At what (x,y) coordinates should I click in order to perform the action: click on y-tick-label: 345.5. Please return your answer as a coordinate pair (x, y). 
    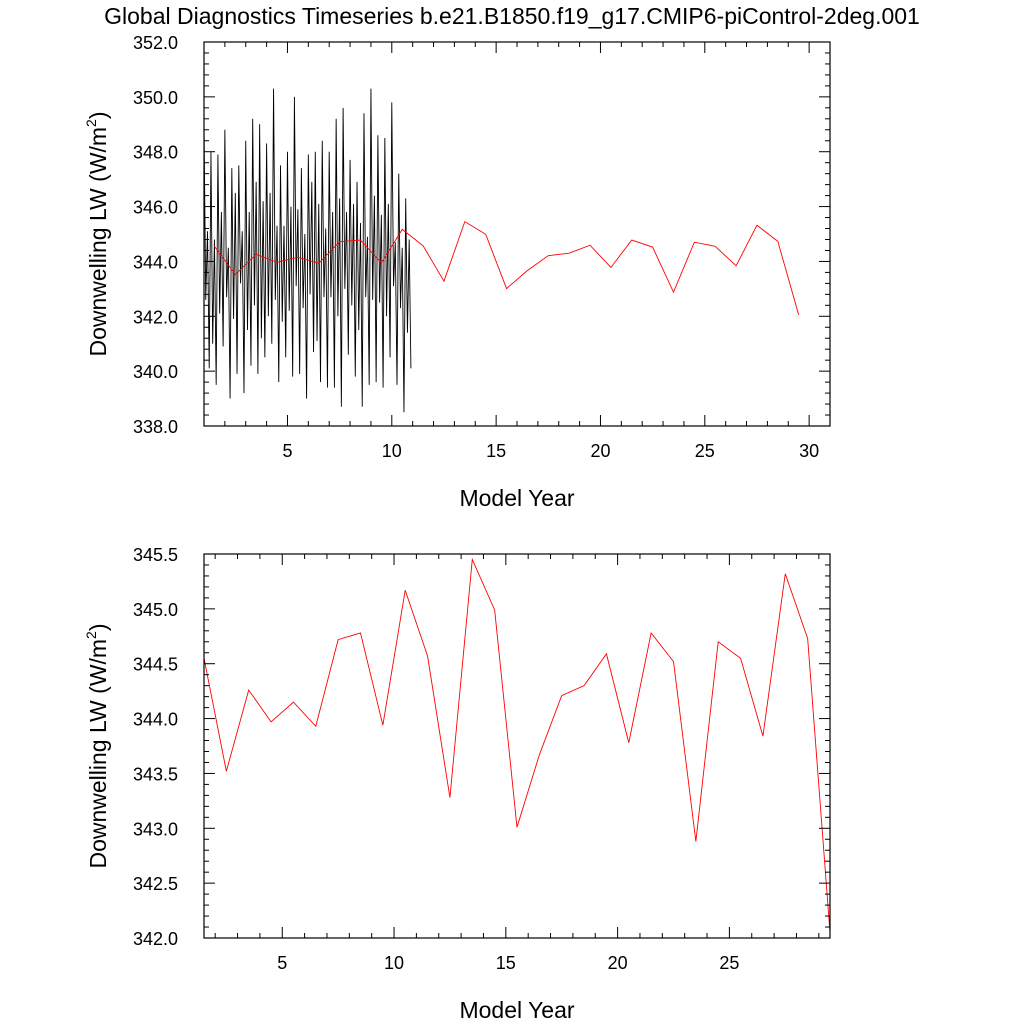
    Looking at the image, I should click on (155, 555).